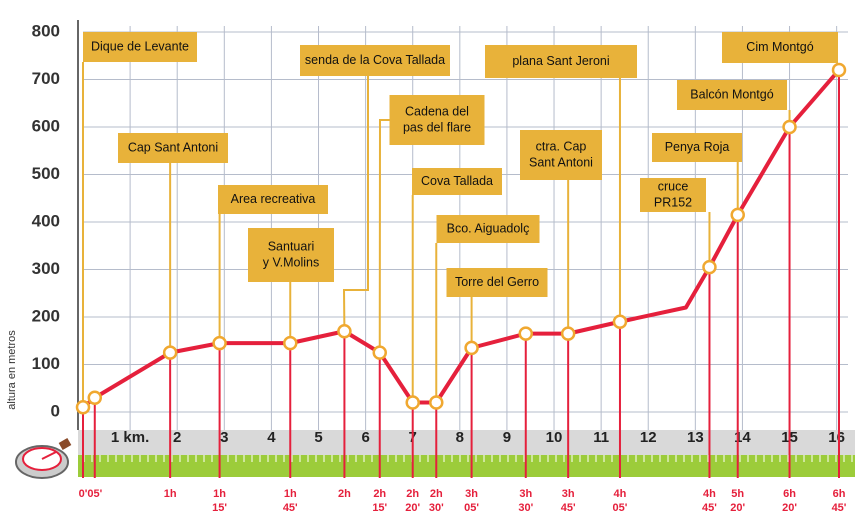 Image resolution: width=855 pixels, height=522 pixels. What do you see at coordinates (695, 437) in the screenshot?
I see `x-tick-label: 13` at bounding box center [695, 437].